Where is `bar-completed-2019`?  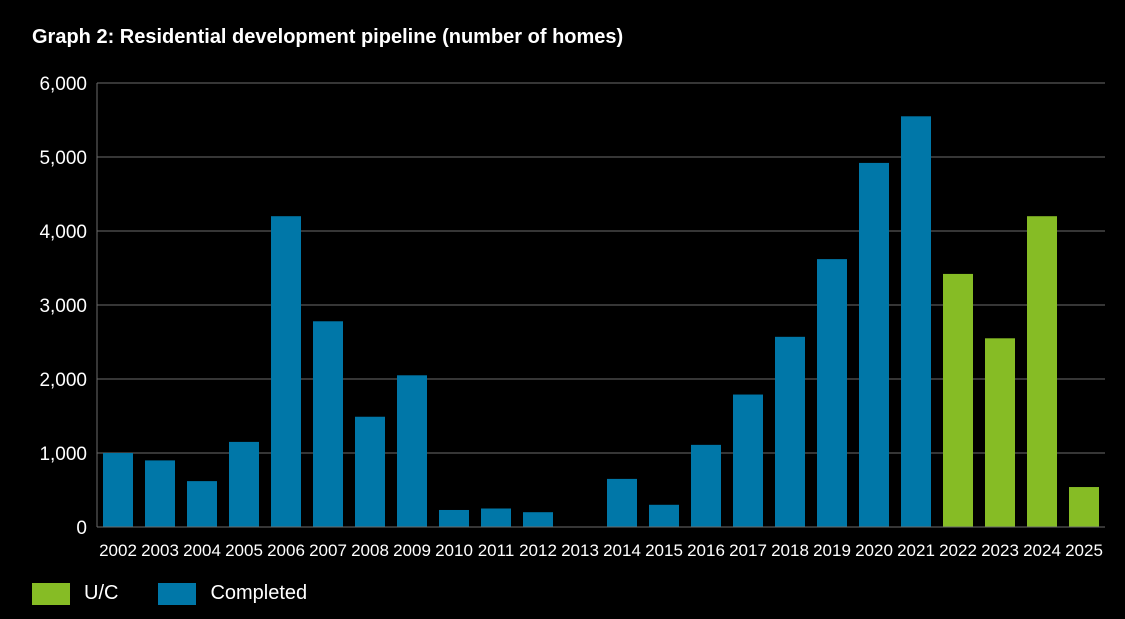 bar-completed-2019 is located at coordinates (832, 393).